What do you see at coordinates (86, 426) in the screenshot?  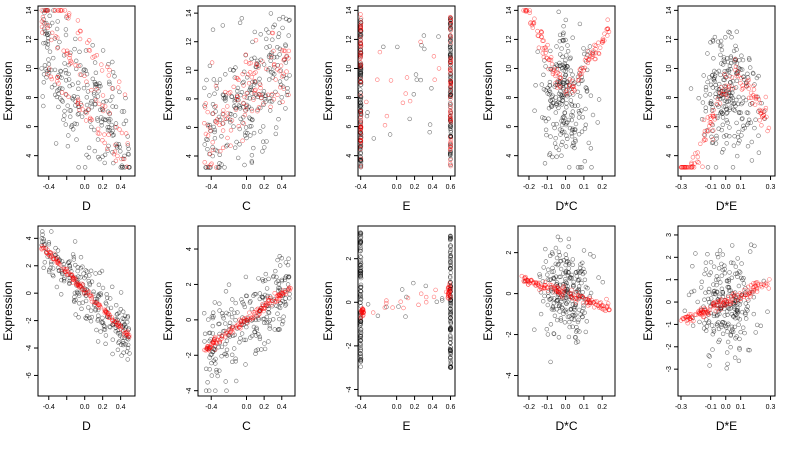 I see `x-axis-title: D` at bounding box center [86, 426].